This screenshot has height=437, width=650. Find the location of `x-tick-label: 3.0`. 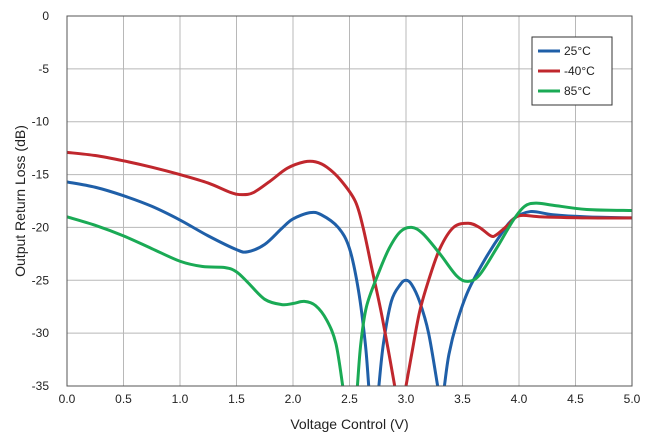

x-tick-label: 3.0 is located at coordinates (406, 399).